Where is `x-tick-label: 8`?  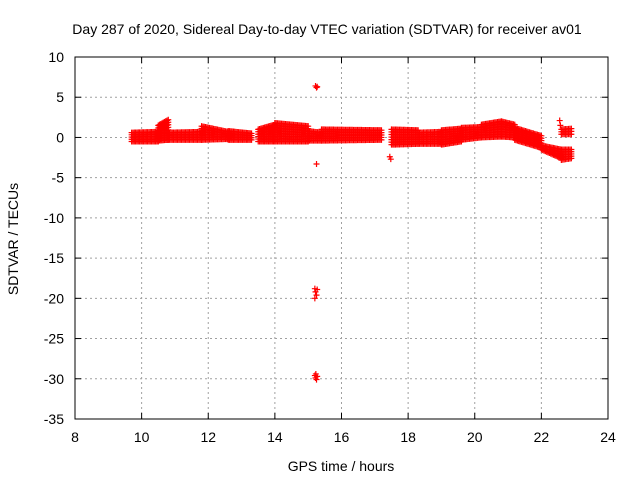 x-tick-label: 8 is located at coordinates (75, 437).